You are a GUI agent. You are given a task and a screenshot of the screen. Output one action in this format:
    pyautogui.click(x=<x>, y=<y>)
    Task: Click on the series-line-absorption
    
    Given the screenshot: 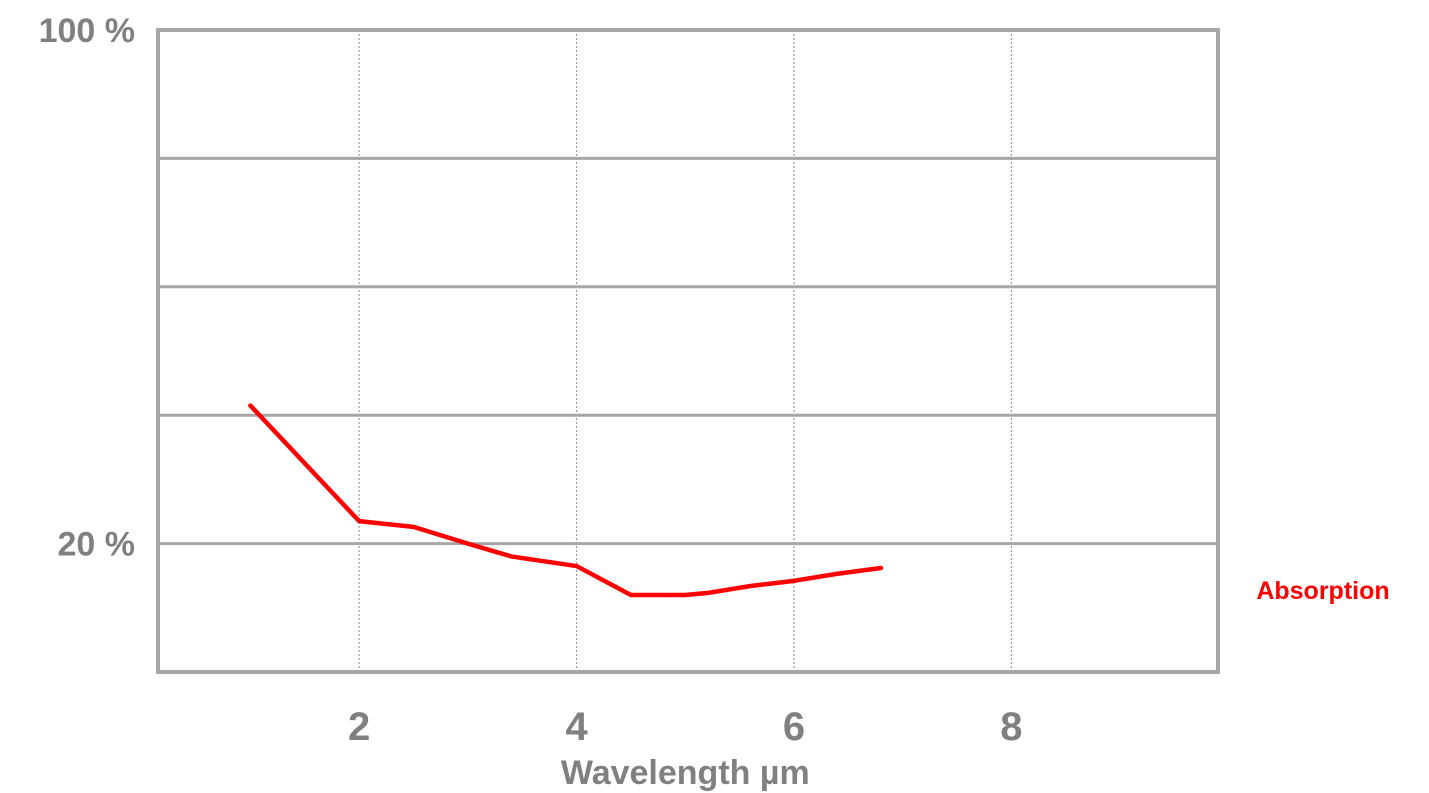 What is the action you would take?
    pyautogui.click(x=566, y=500)
    